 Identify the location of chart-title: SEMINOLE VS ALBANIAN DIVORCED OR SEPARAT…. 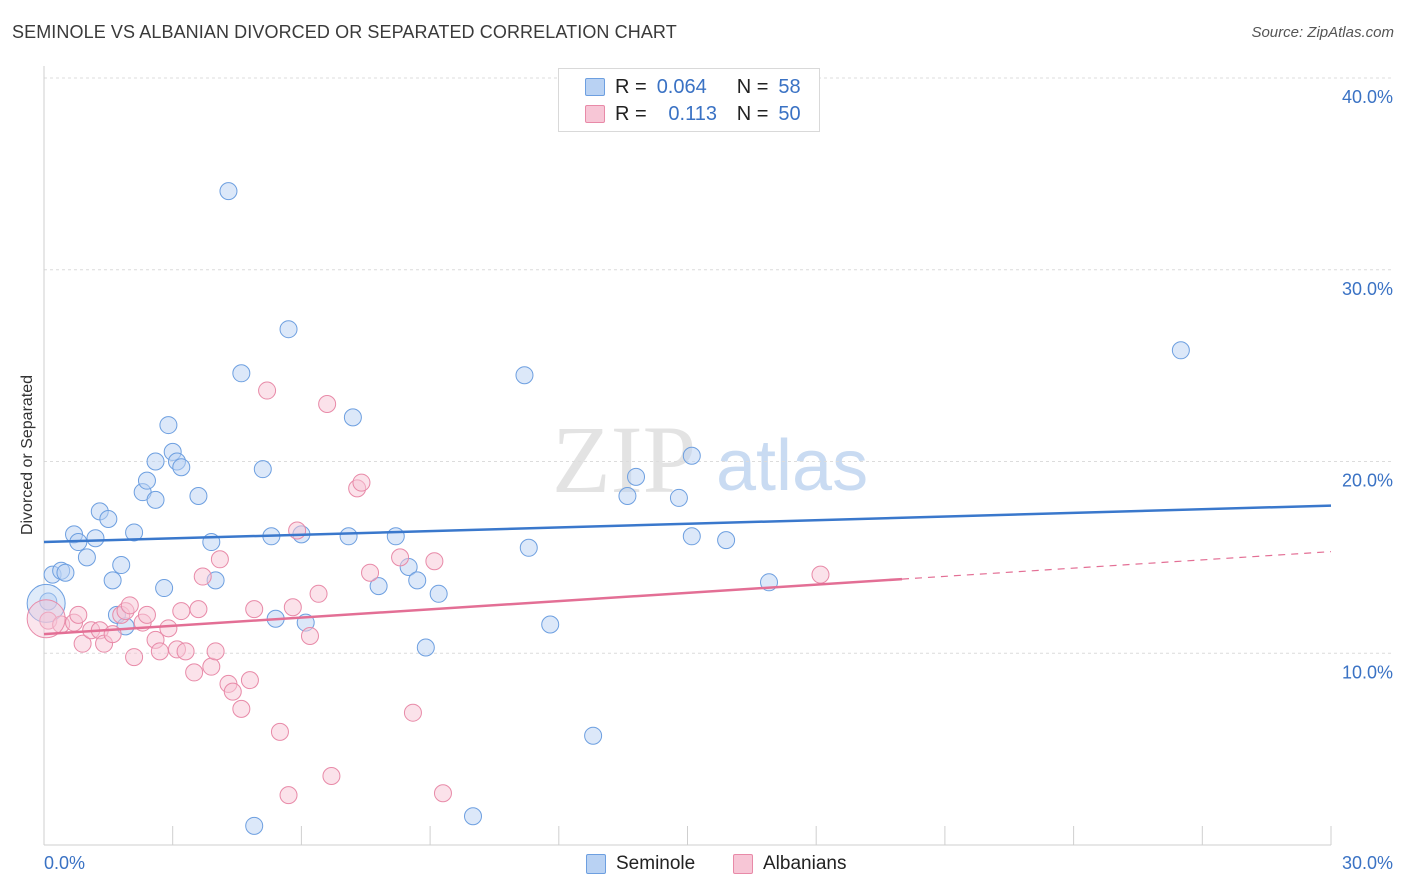
(344, 32).